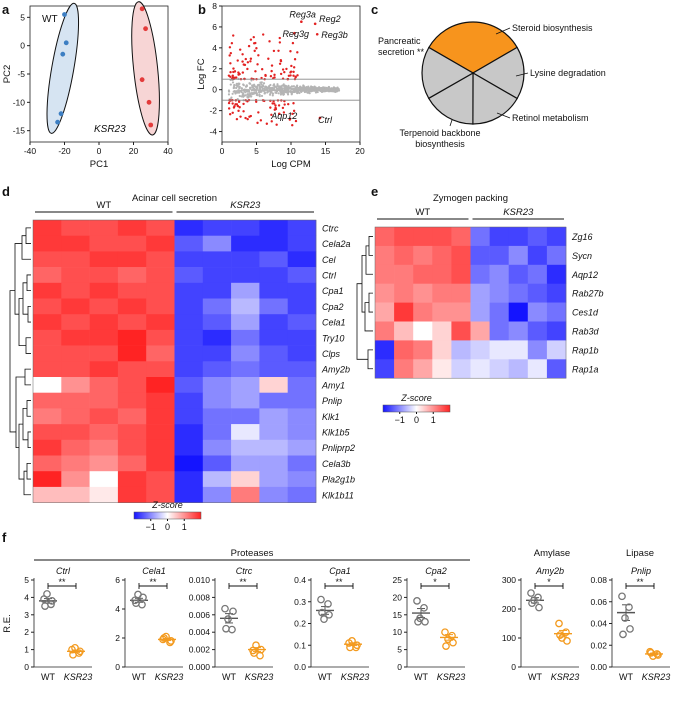  I want to click on row-label: Rab27b, so click(588, 294).